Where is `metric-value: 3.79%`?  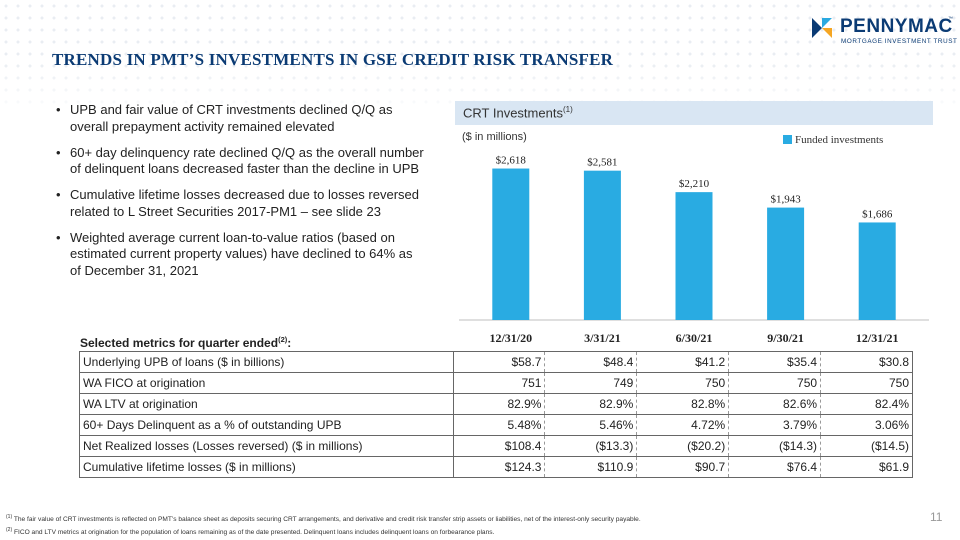
metric-value: 3.79% is located at coordinates (775, 425).